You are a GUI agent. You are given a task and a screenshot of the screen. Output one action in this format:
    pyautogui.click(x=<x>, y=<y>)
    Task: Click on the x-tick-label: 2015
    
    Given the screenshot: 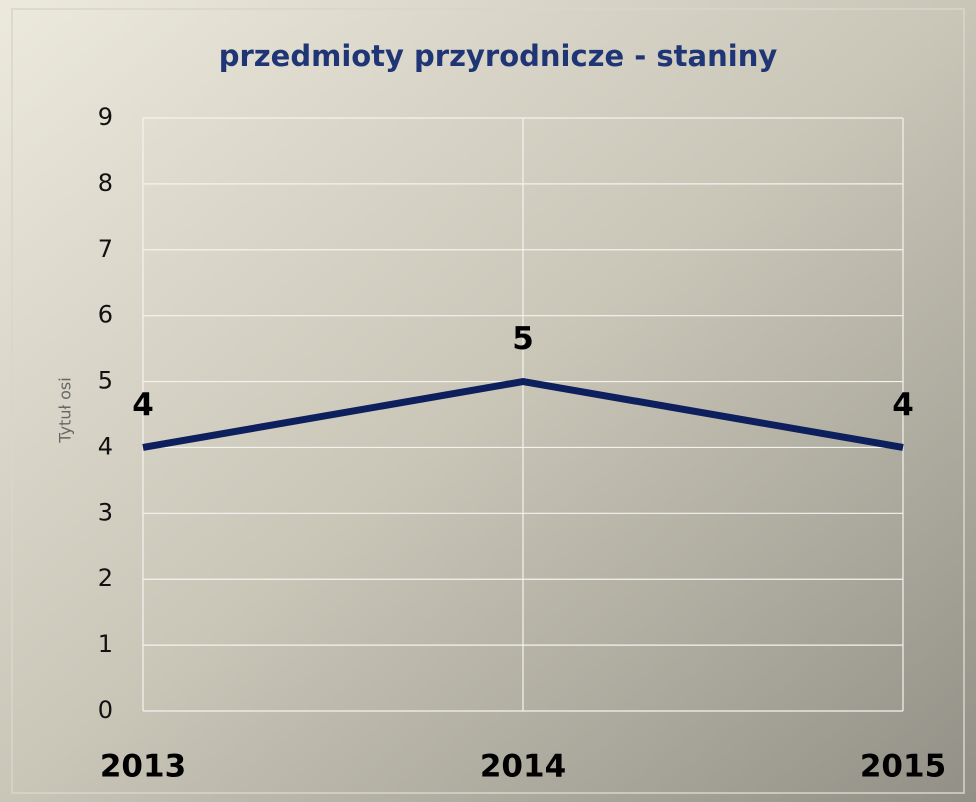 What is the action you would take?
    pyautogui.click(x=903, y=767)
    